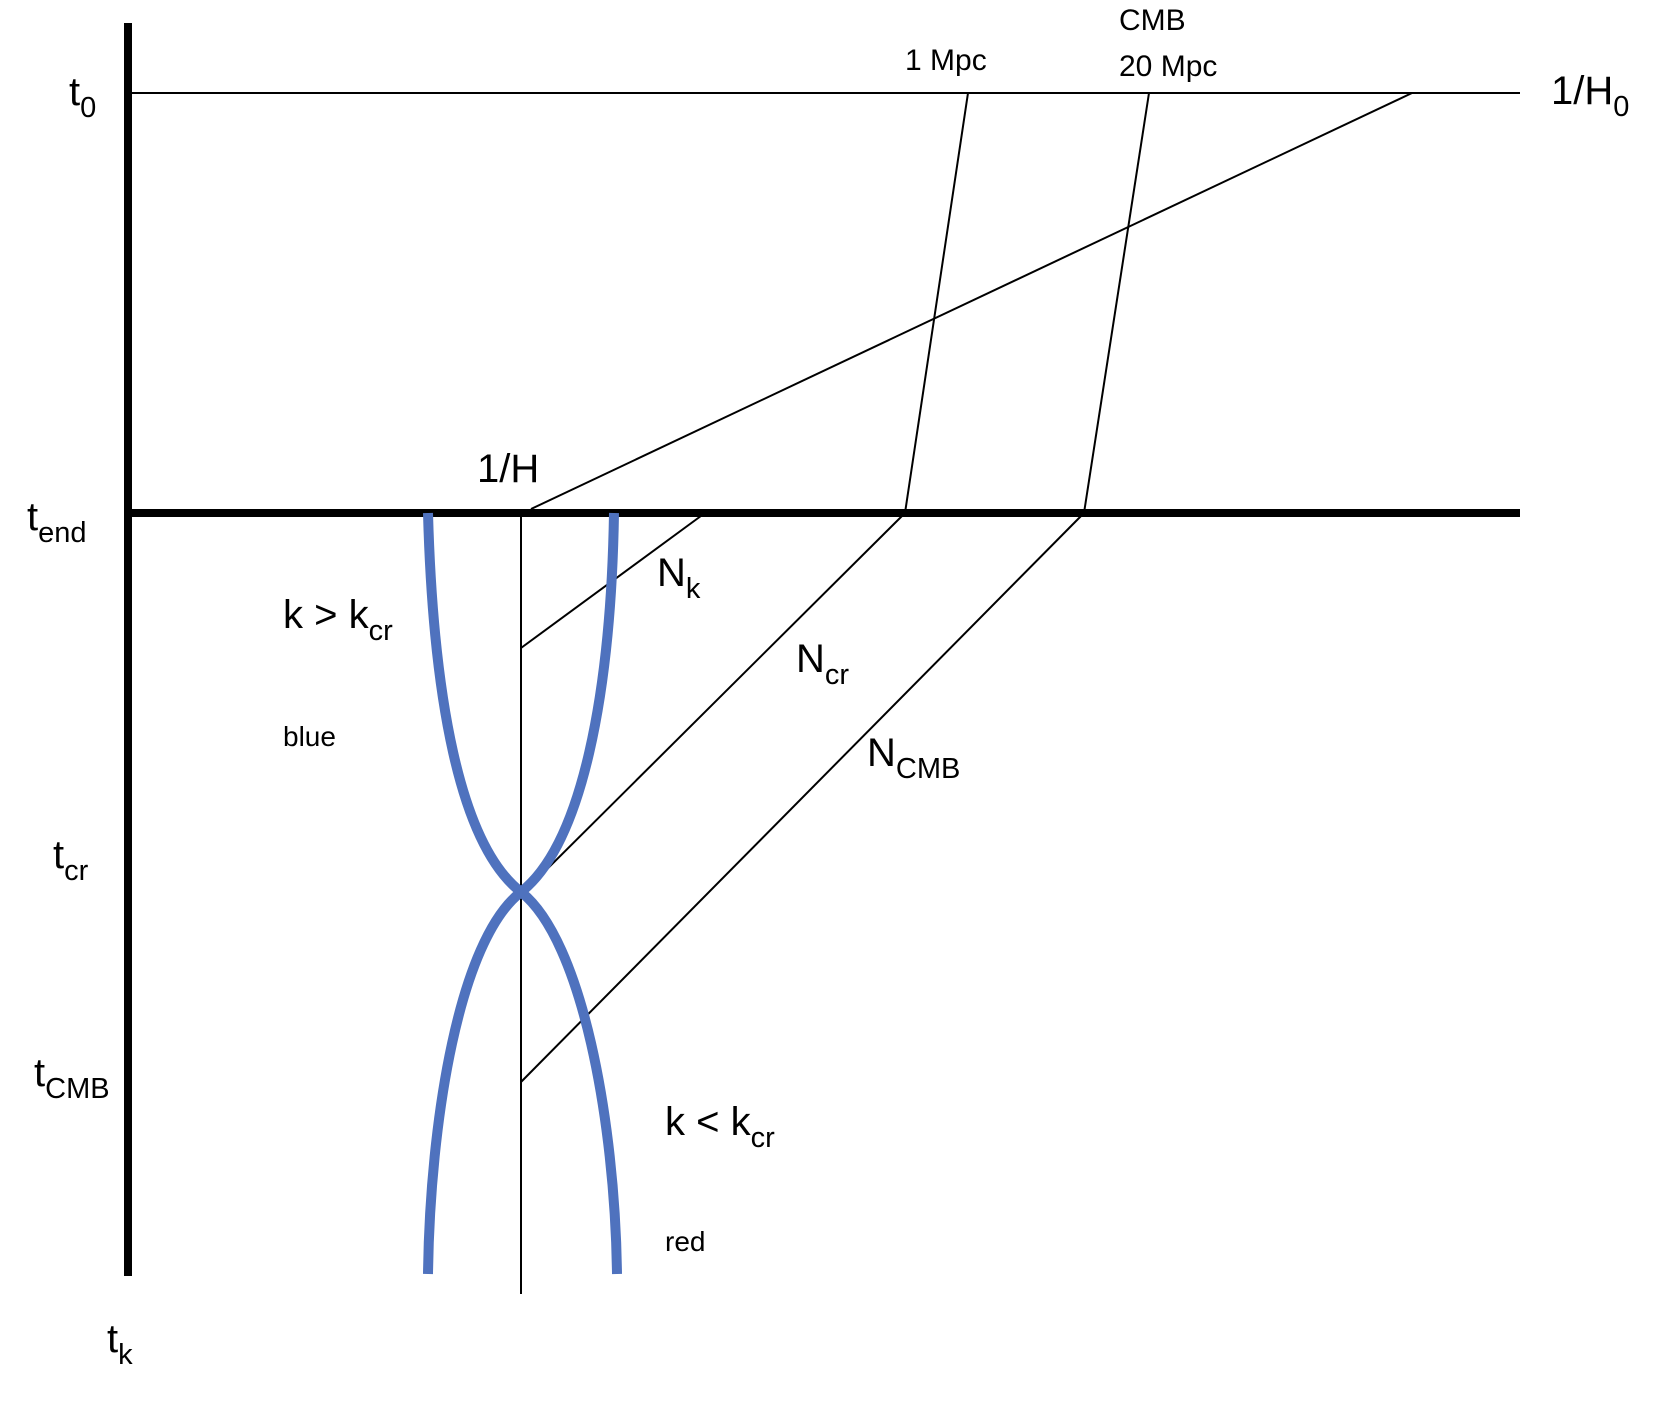 This screenshot has height=1402, width=1666. I want to click on label-text: k > k, so click(326, 615).